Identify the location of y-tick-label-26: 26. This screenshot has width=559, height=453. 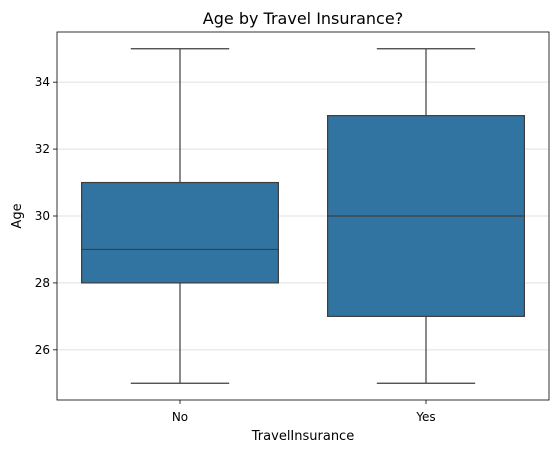
(42, 350).